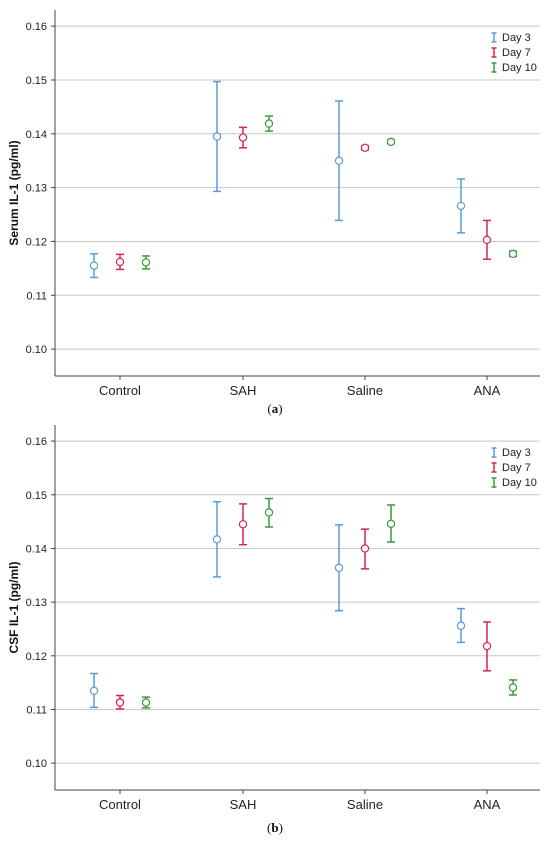  I want to click on y-axis-title: CSF IL-1 (pg/ml), so click(14, 608).